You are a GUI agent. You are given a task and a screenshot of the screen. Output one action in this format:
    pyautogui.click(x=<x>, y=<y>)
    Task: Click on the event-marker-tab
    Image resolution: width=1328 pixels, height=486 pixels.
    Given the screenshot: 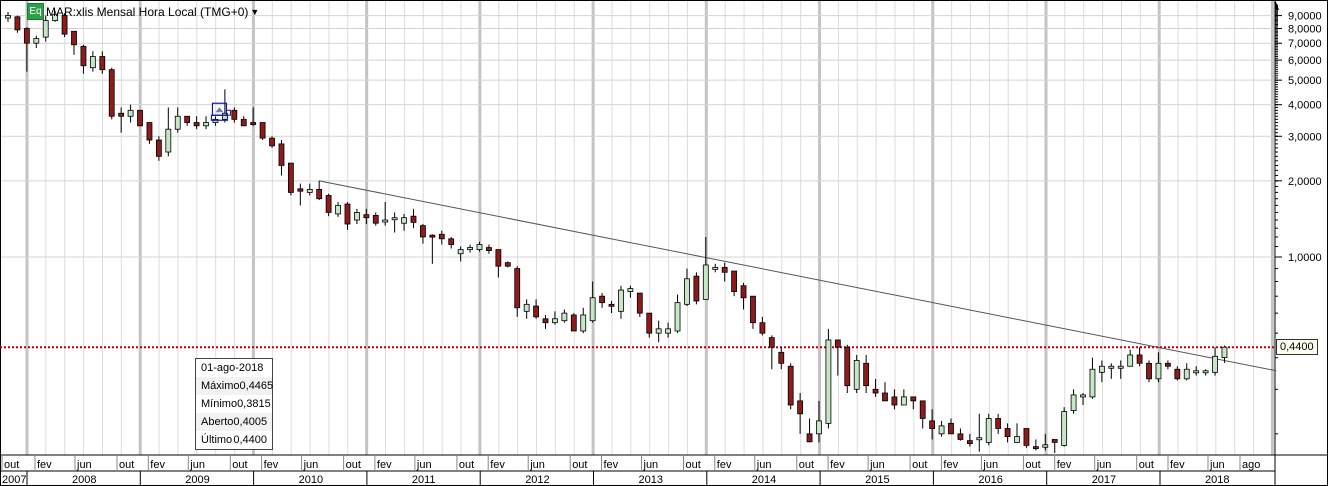 What is the action you would take?
    pyautogui.click(x=228, y=112)
    